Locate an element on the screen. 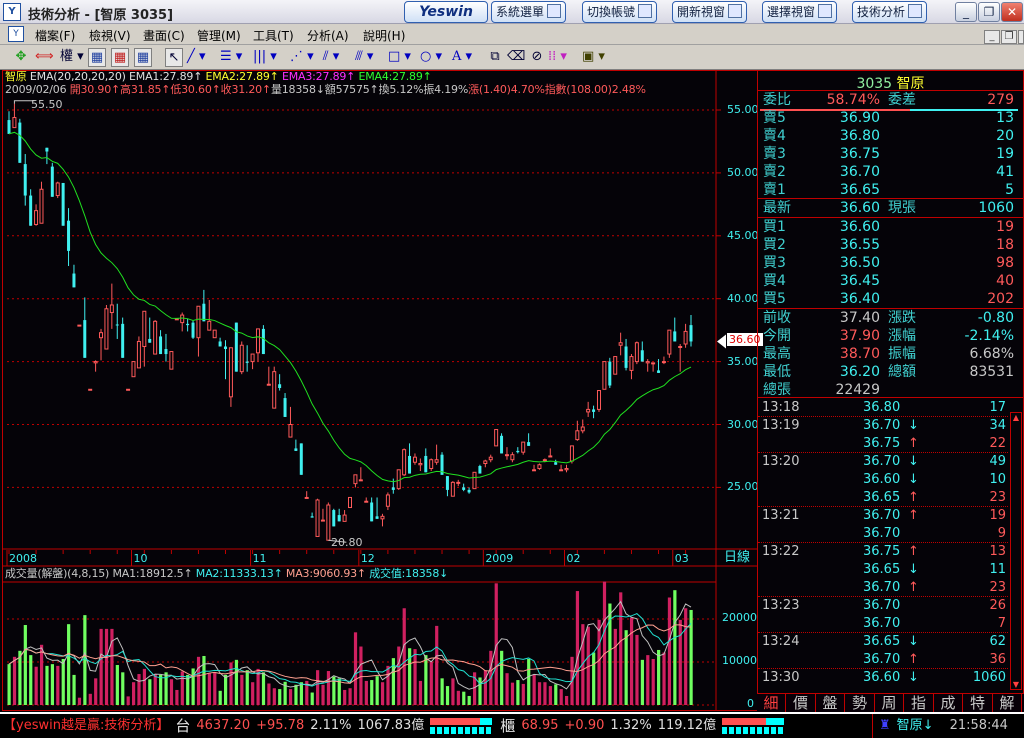 Image resolution: width=1024 pixels, height=738 pixels. ellipse-icon: ○ ▾ is located at coordinates (431, 56).